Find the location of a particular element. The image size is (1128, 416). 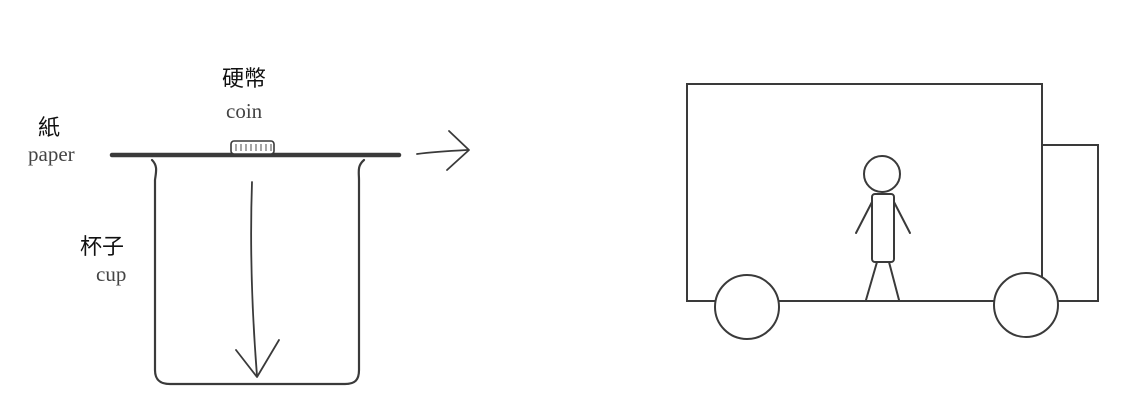

cup-label-en: cup is located at coordinates (111, 274).